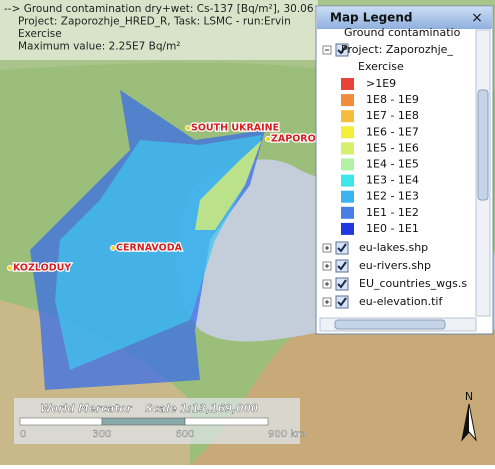 This screenshot has height=469, width=495. Describe the element at coordinates (397, 49) in the screenshot. I see `legend-project: Project: Zaporozhje_` at that location.